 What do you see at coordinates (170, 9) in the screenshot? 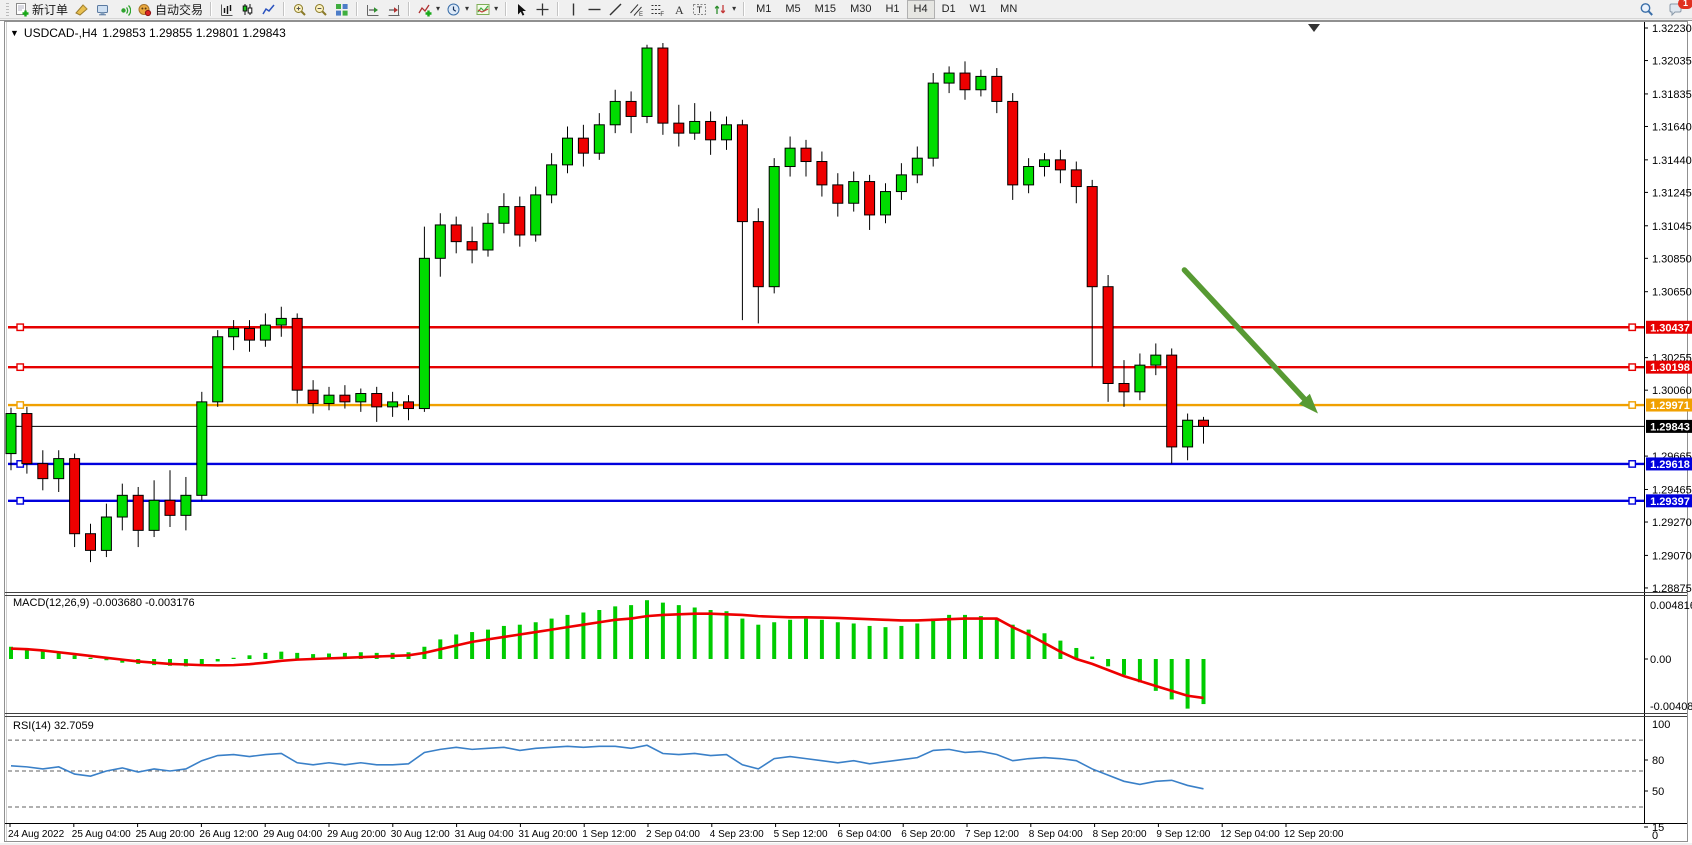
I see `autotrade-button: 自动交易` at bounding box center [170, 9].